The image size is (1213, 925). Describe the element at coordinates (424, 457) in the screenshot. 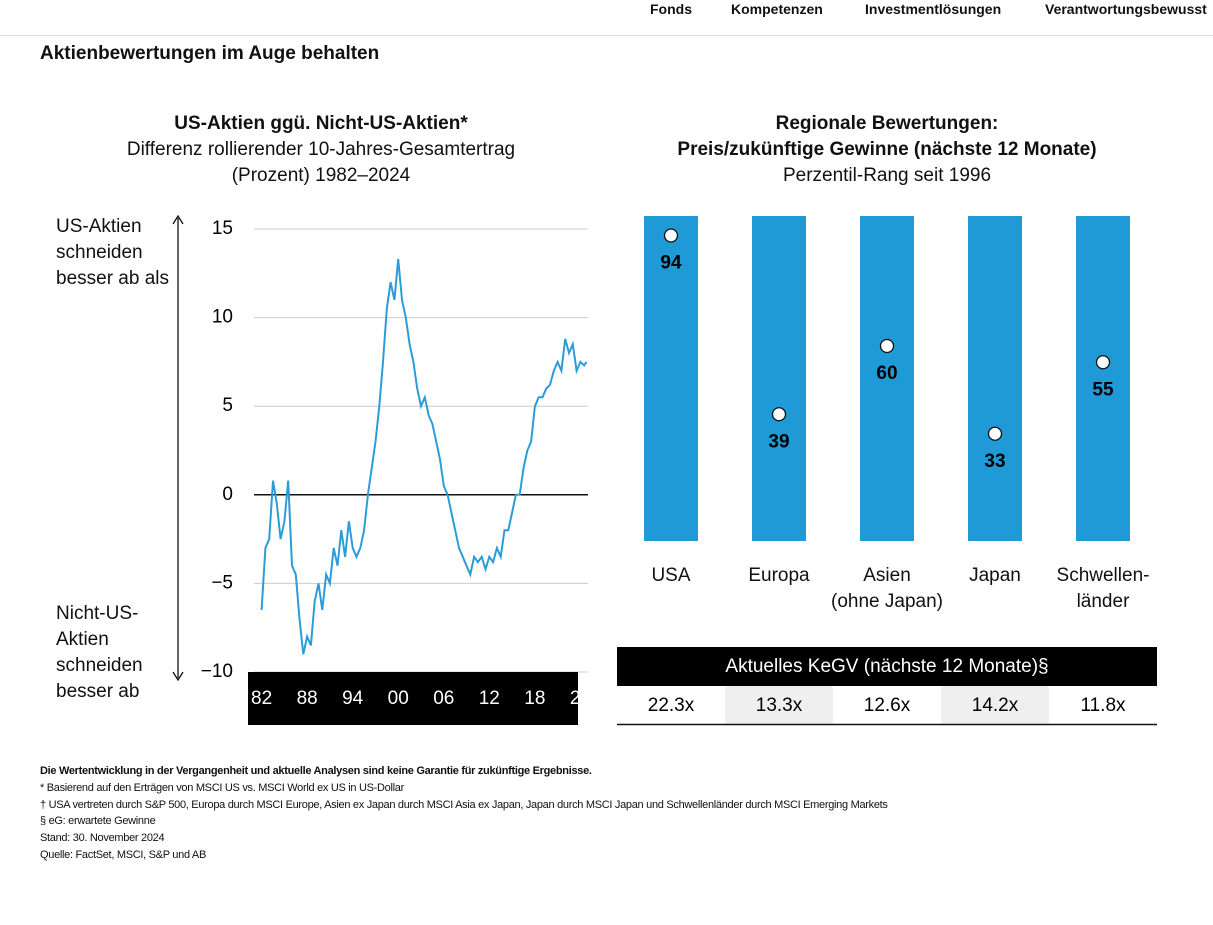

I see `line-series` at that location.